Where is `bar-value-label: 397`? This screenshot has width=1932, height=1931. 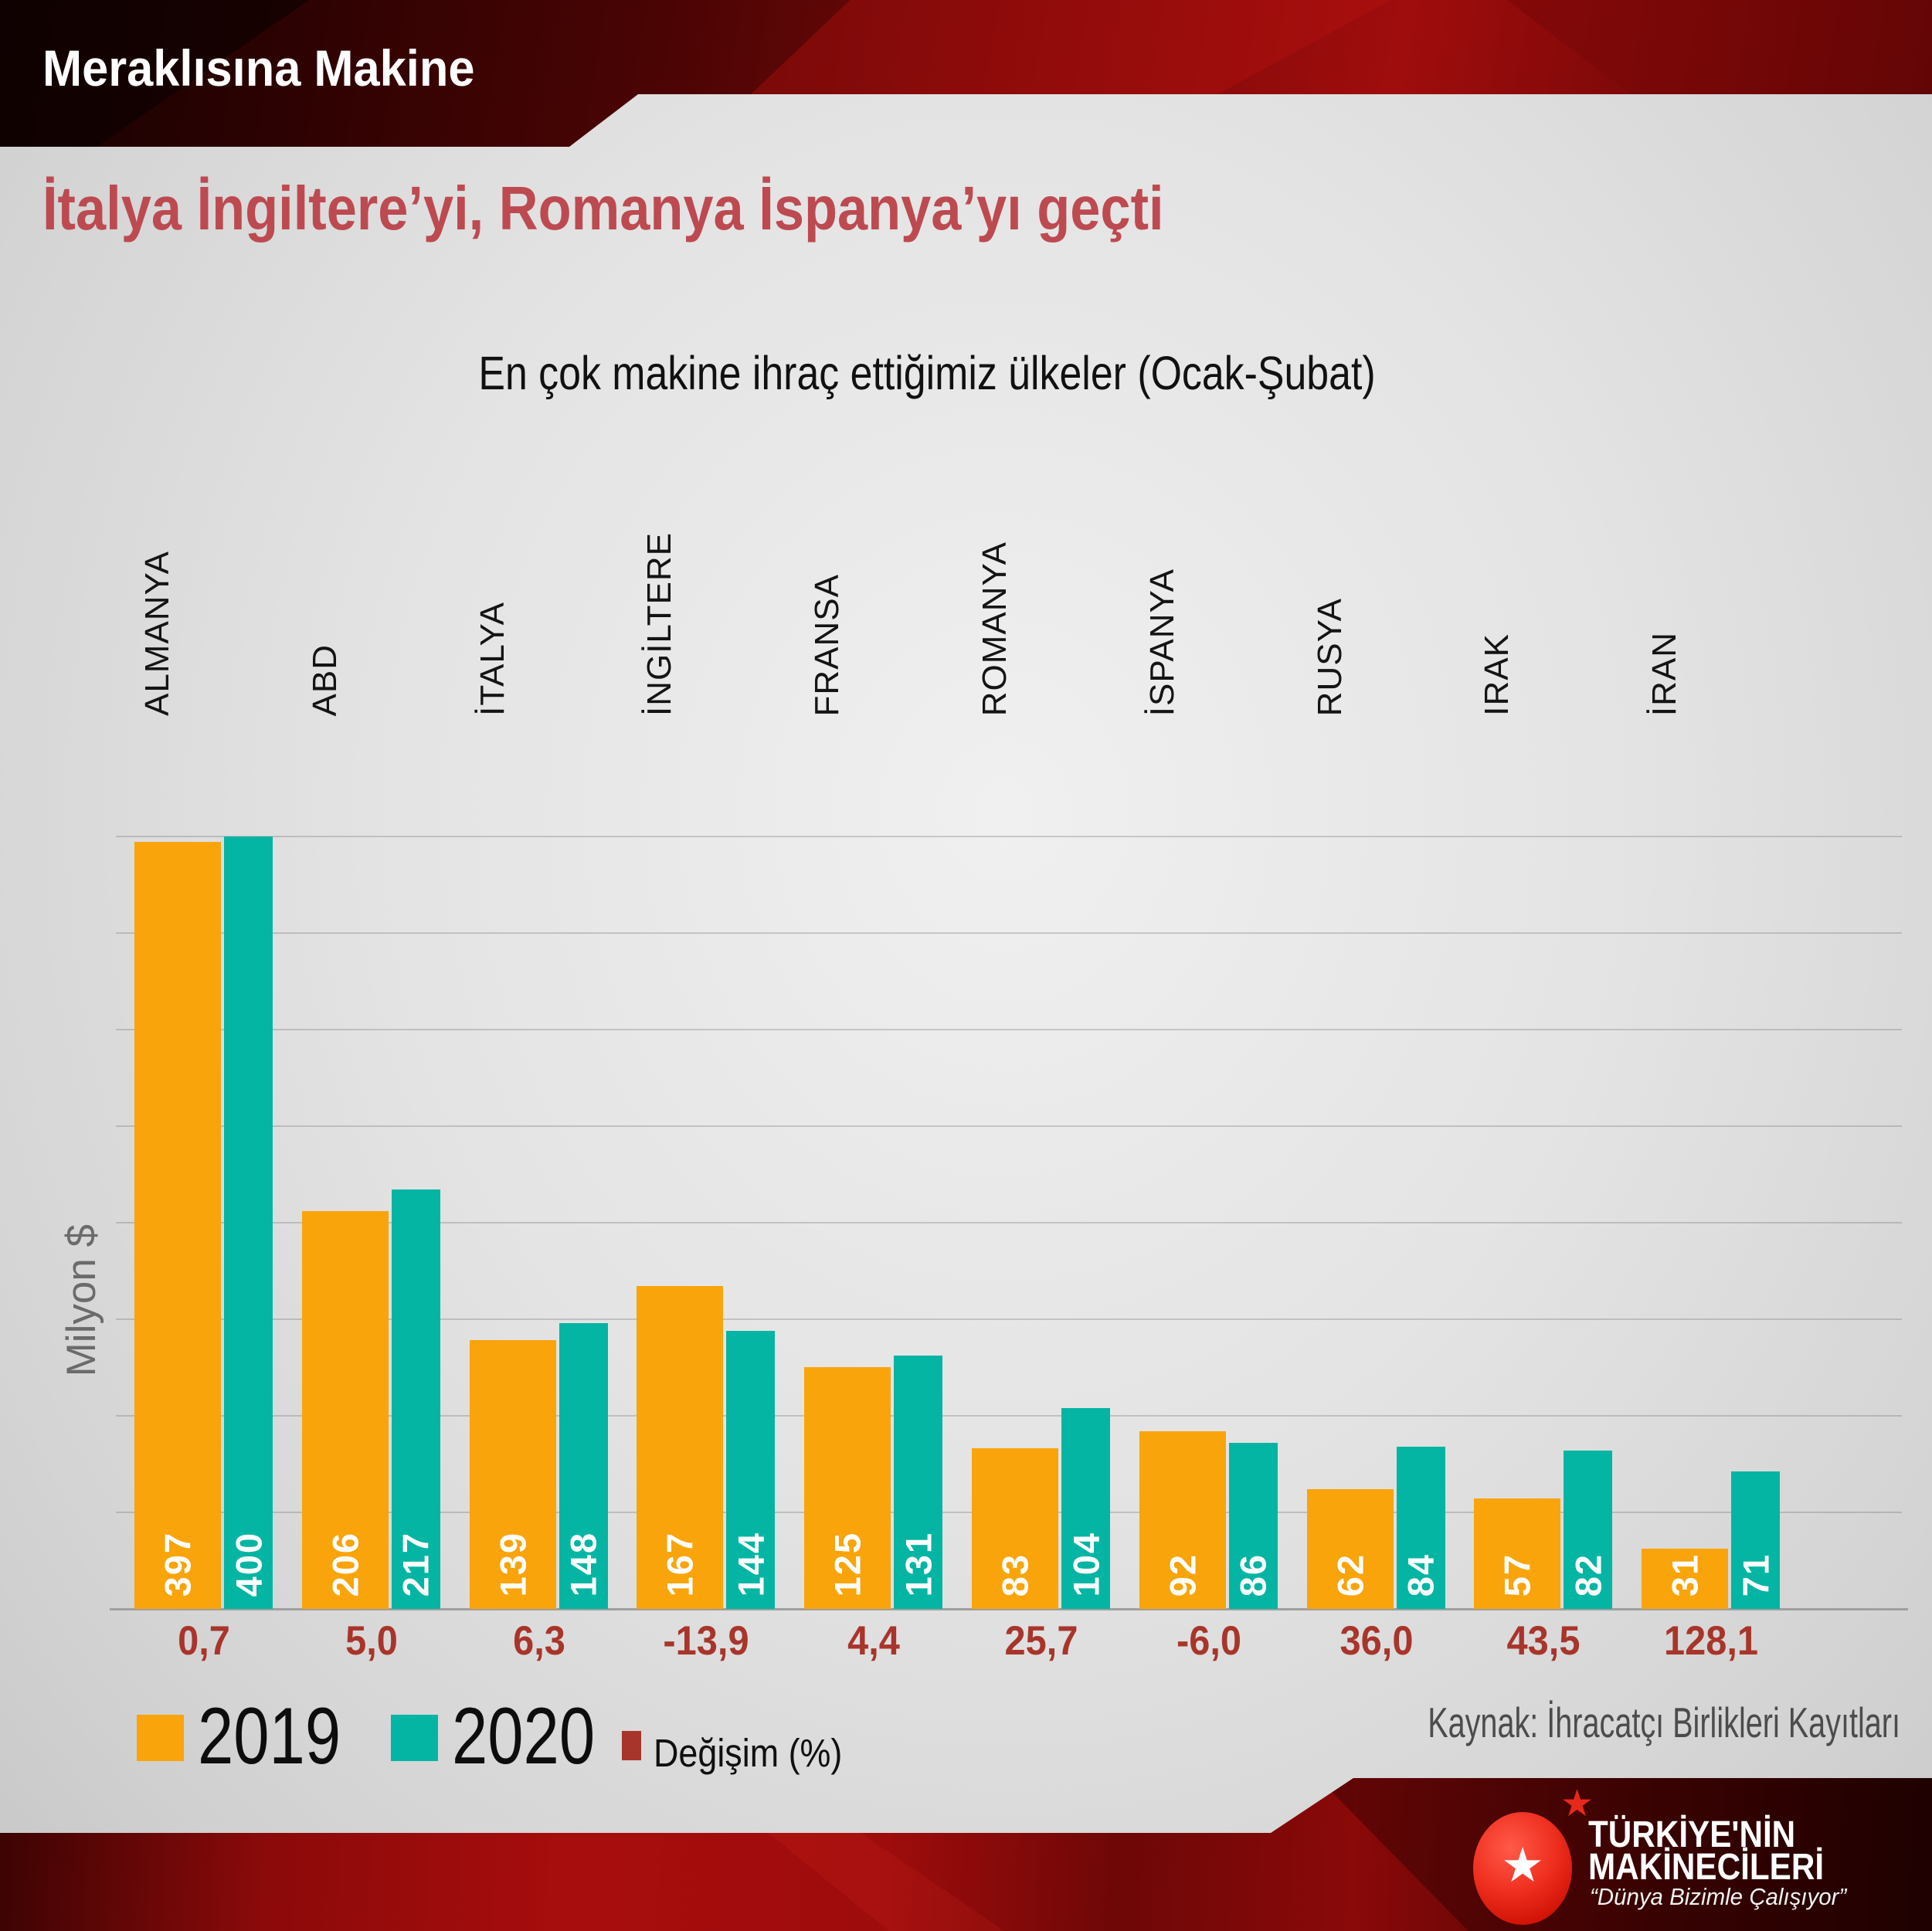 bar-value-label: 397 is located at coordinates (178, 1564).